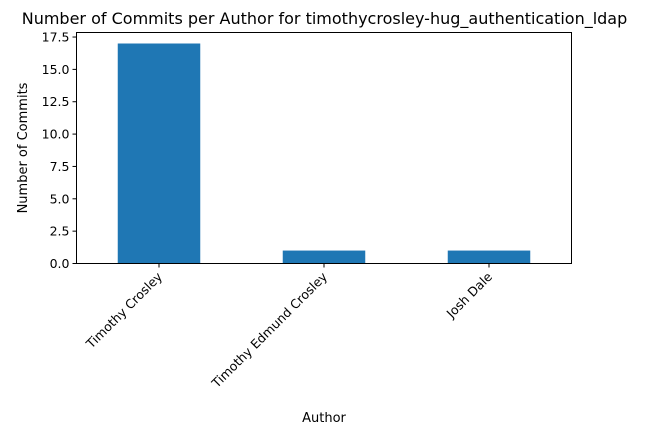 Image resolution: width=648 pixels, height=435 pixels. Describe the element at coordinates (56, 69) in the screenshot. I see `y-tick-label: 15.0` at that location.